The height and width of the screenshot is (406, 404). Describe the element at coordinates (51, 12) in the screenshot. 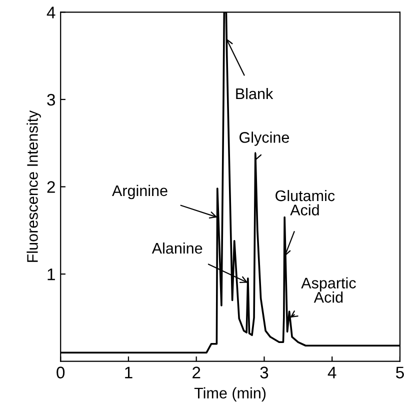

I see `y-tick-label: 4` at that location.